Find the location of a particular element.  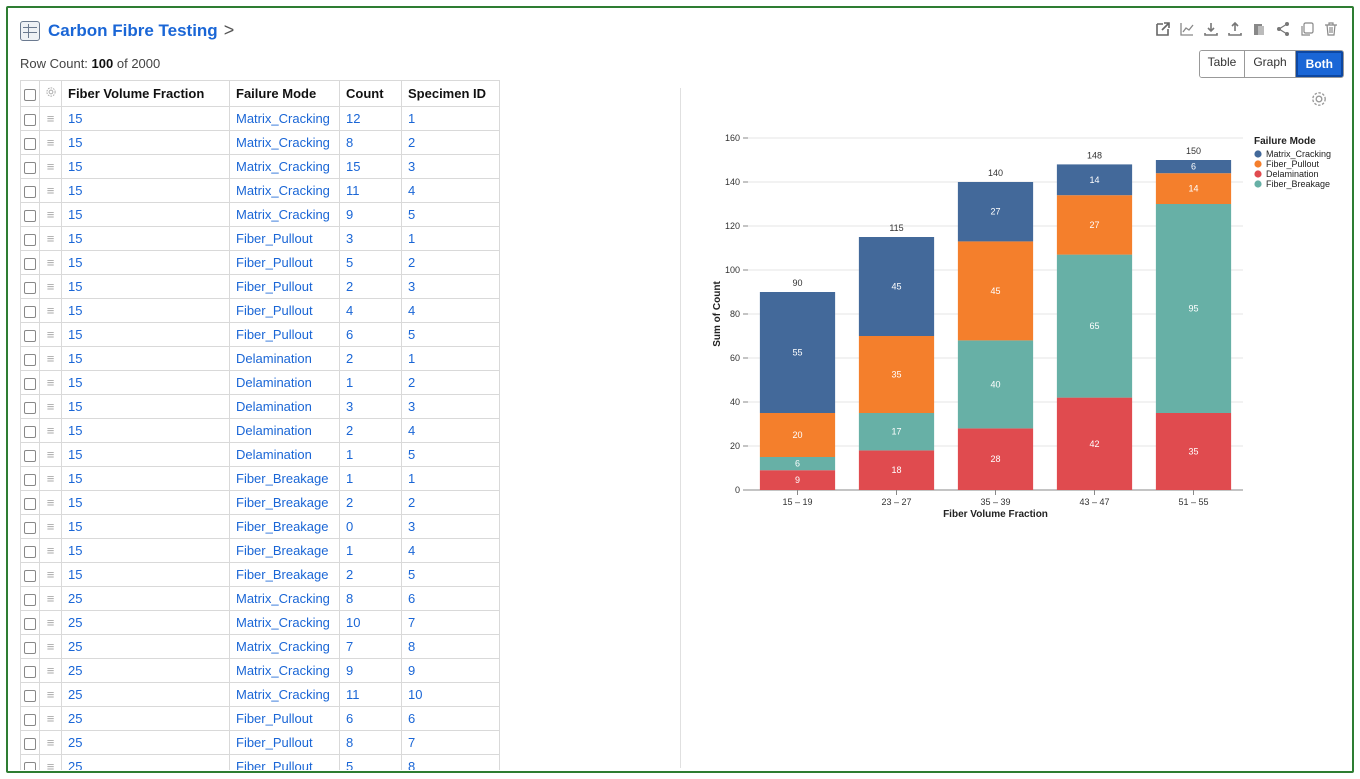

table-row: ≡ 15 Matrix_Cracking 8 2 is located at coordinates (260, 142).